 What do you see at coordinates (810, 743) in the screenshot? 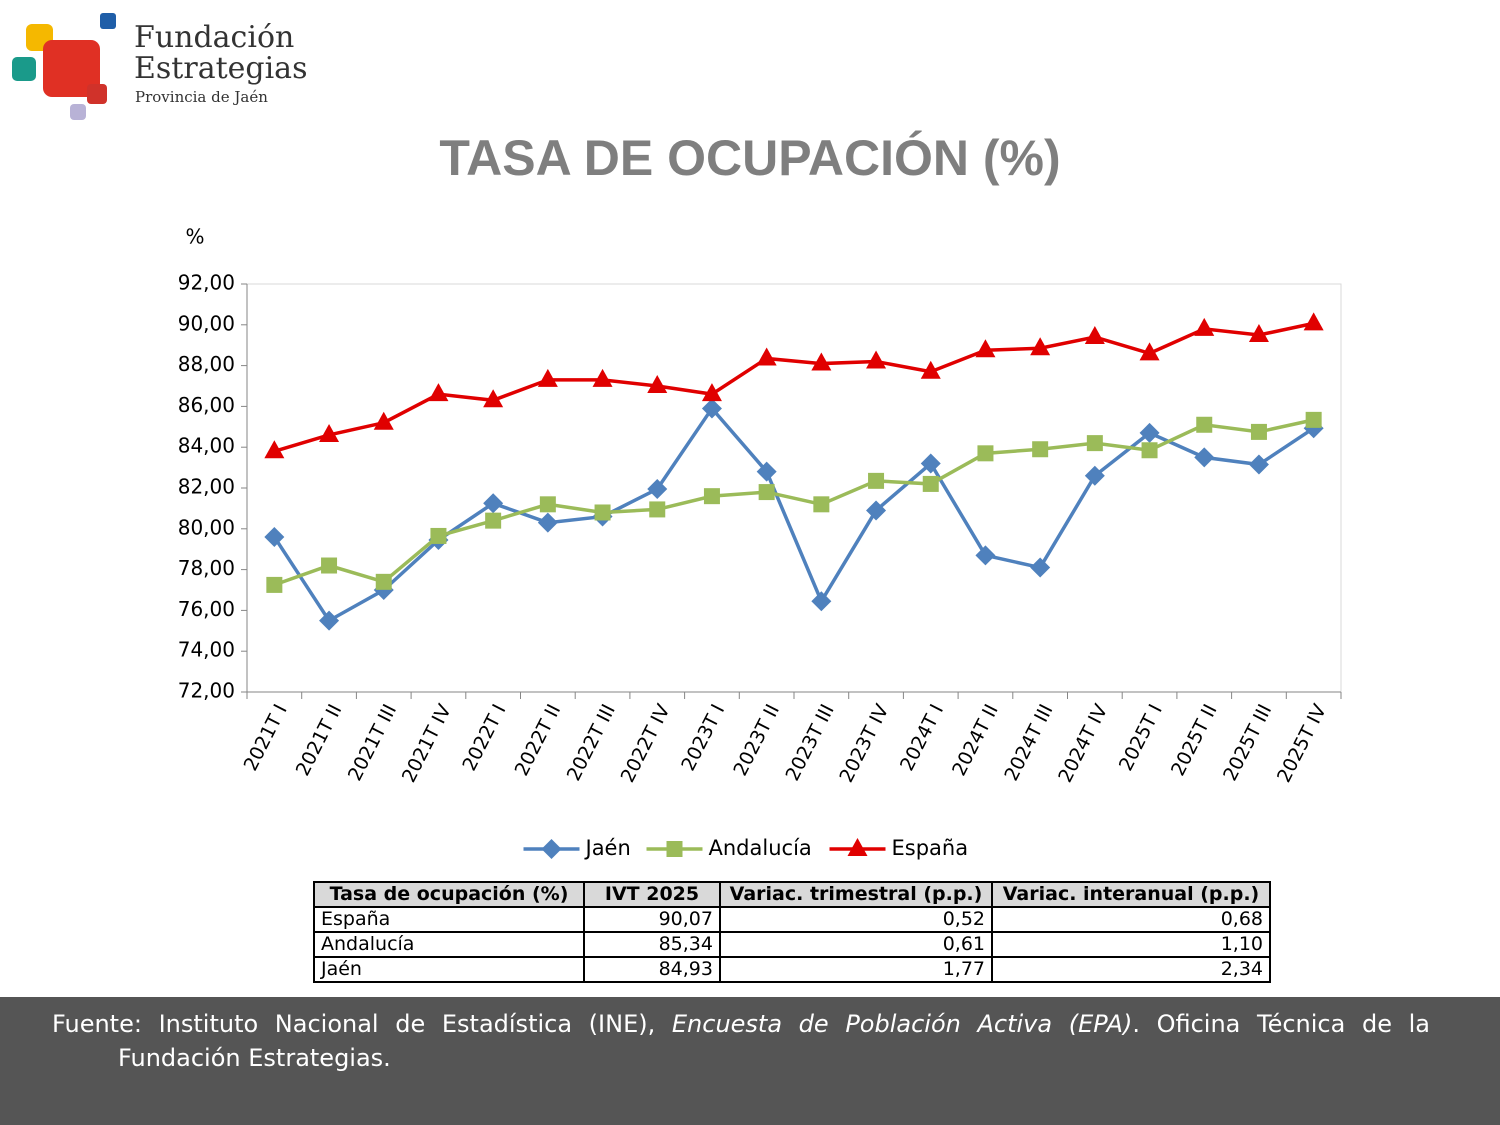
I see `x-tick-label: 2023T III` at bounding box center [810, 743].